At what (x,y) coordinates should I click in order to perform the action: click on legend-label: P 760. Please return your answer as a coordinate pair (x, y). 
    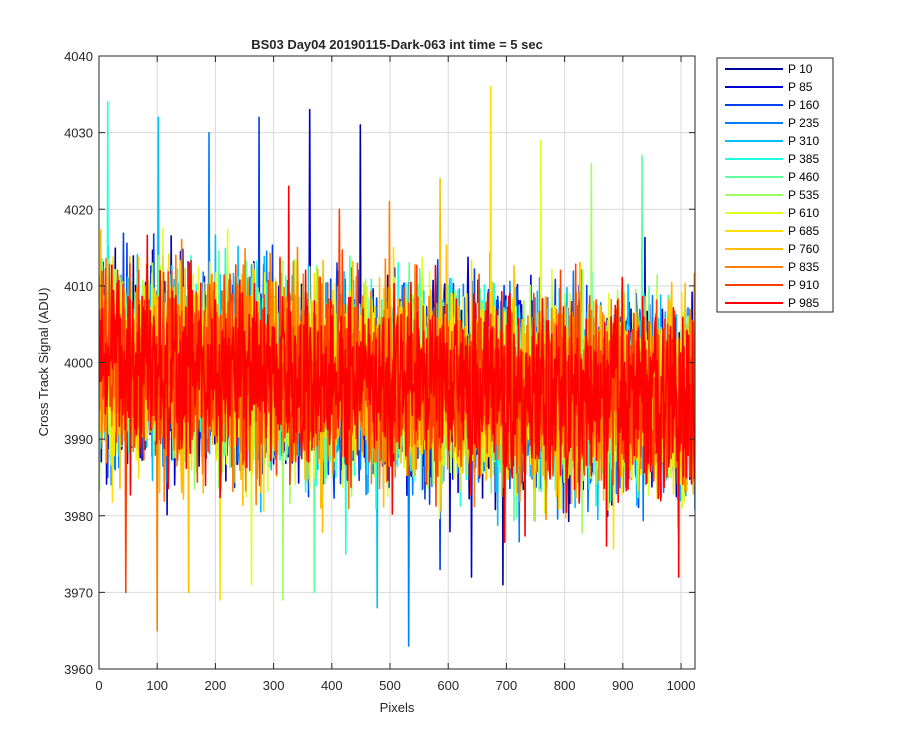
    Looking at the image, I should click on (803, 249).